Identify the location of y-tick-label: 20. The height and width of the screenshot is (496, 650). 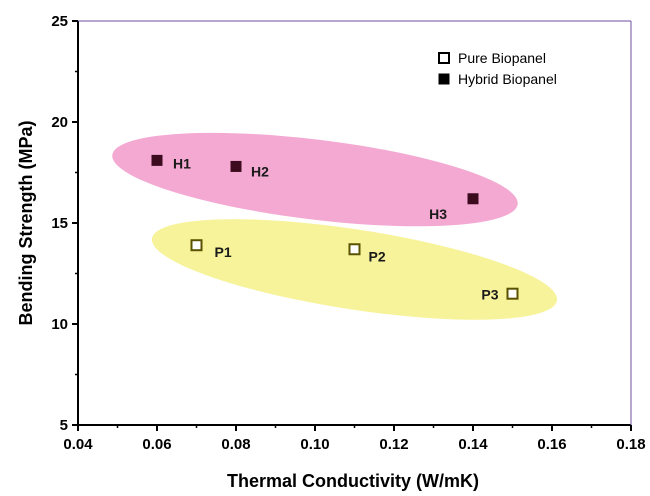
(59, 122).